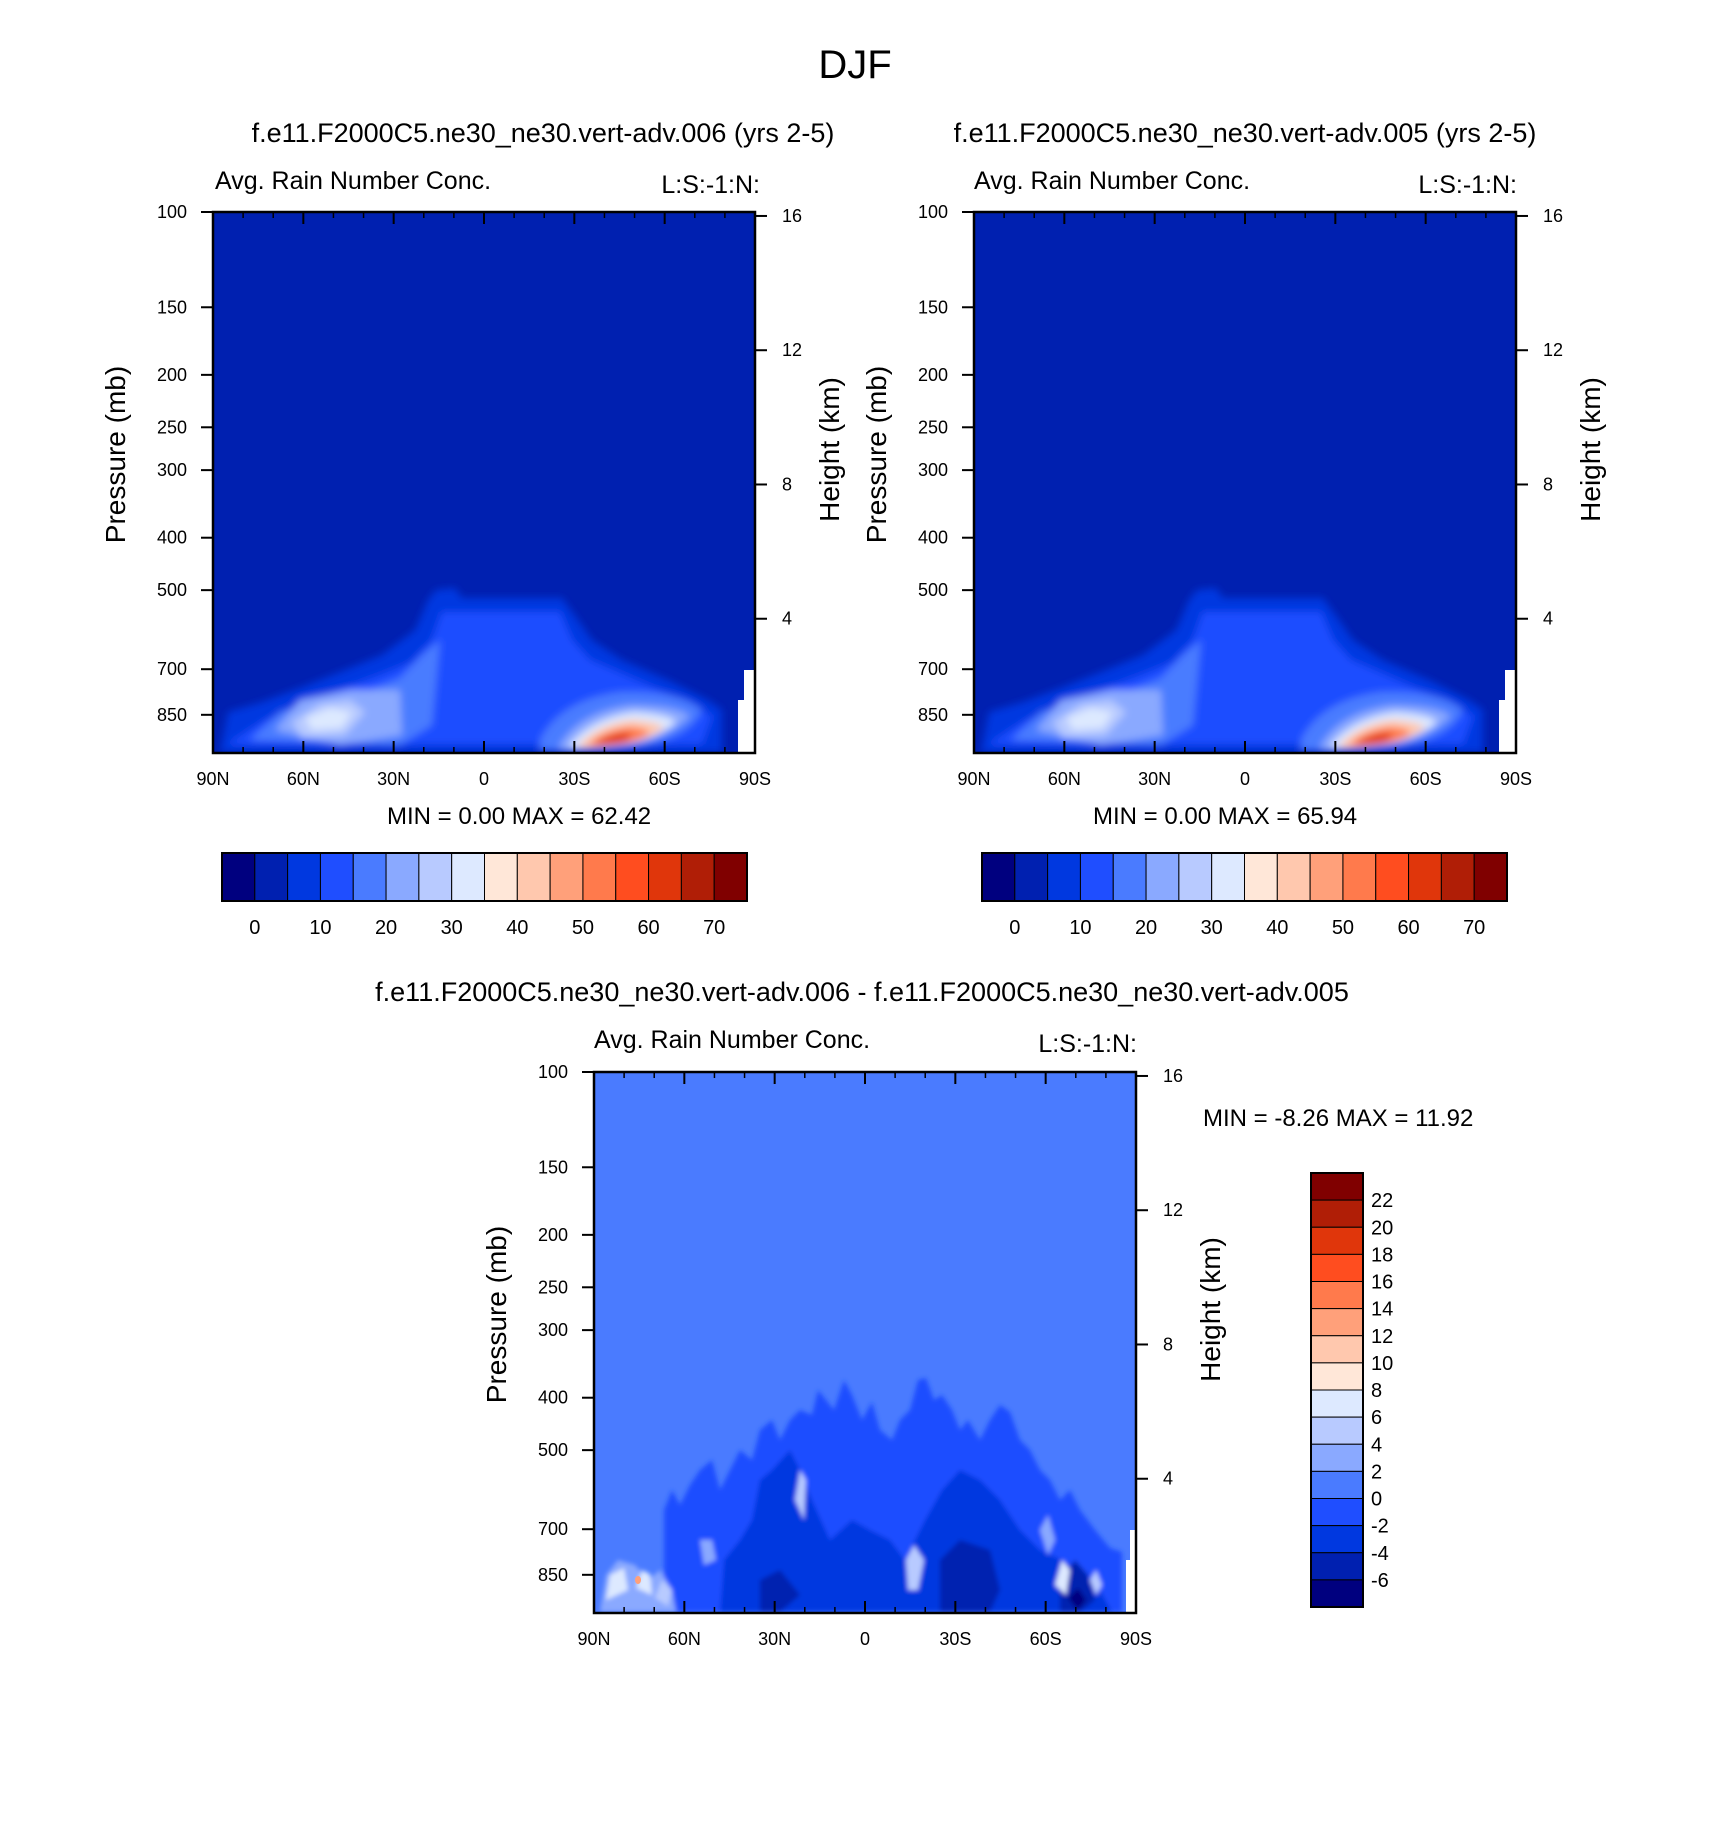 The height and width of the screenshot is (1830, 1710). I want to click on colorbar-label: 12, so click(1382, 1337).